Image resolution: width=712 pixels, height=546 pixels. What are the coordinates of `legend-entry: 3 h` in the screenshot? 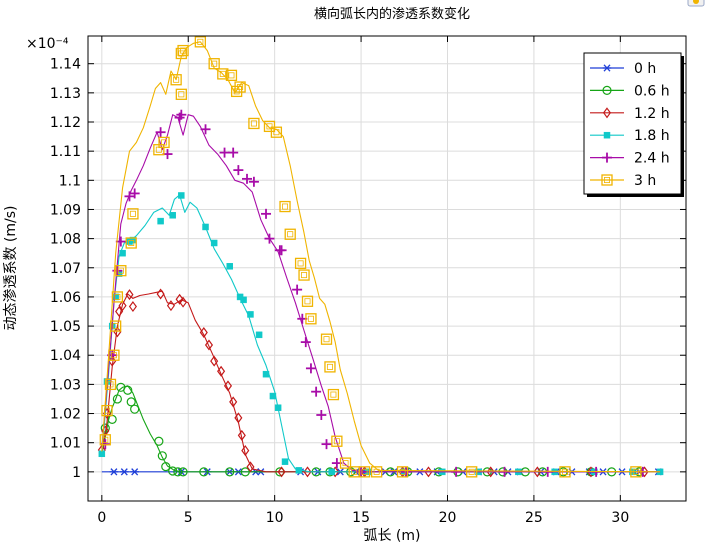 It's located at (623, 181).